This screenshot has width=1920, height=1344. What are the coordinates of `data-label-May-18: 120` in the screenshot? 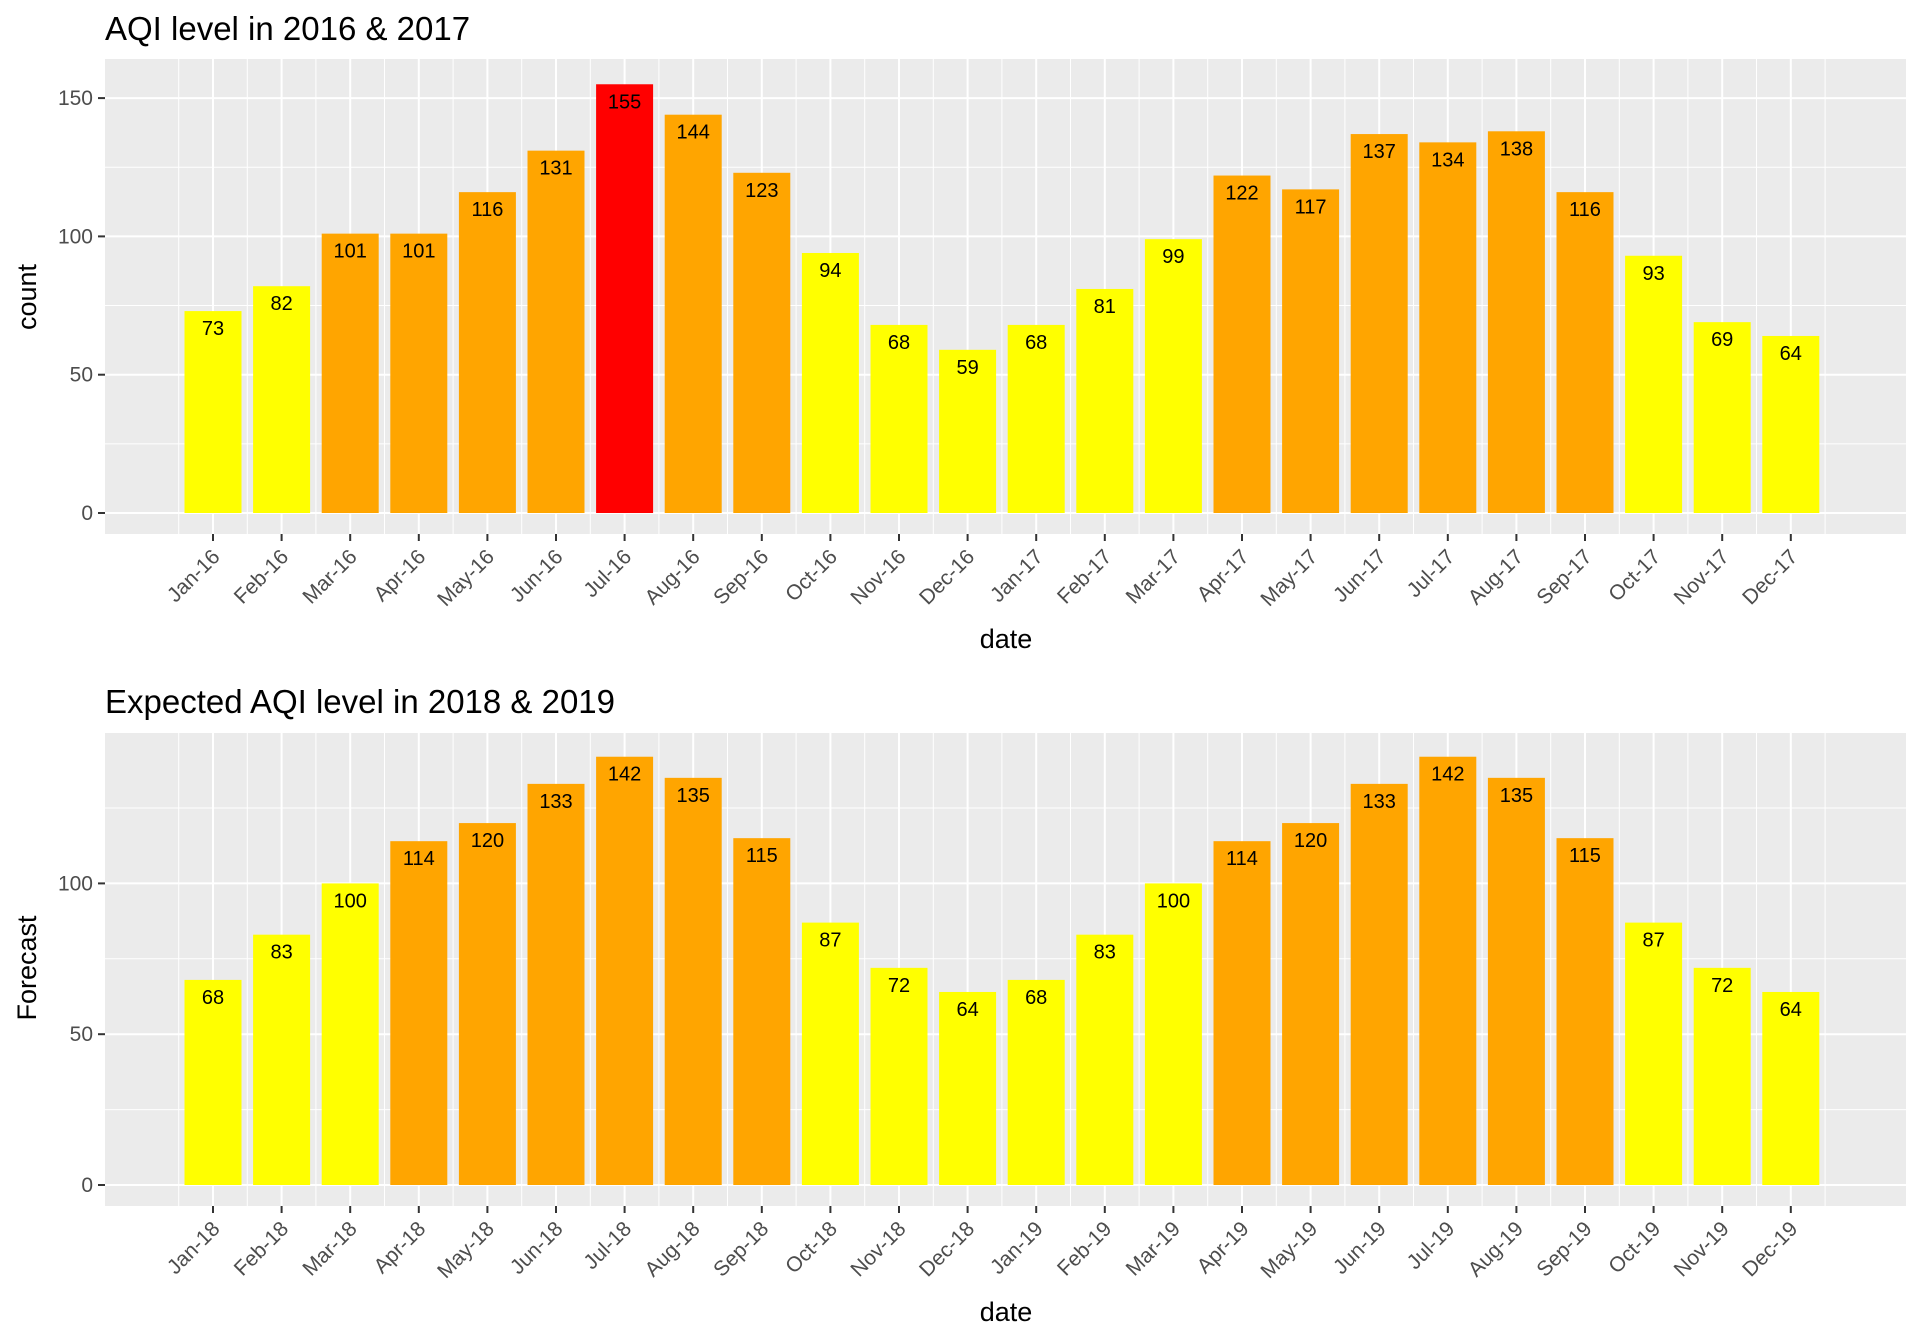 It's located at (487, 841).